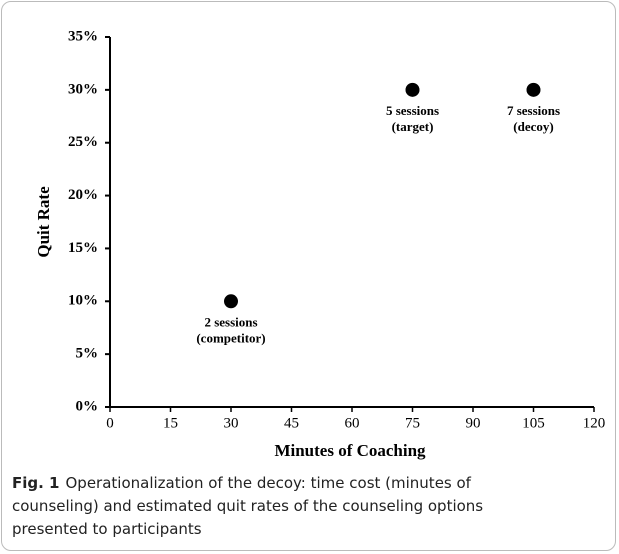  What do you see at coordinates (83, 195) in the screenshot?
I see `y-tick-label: 20%` at bounding box center [83, 195].